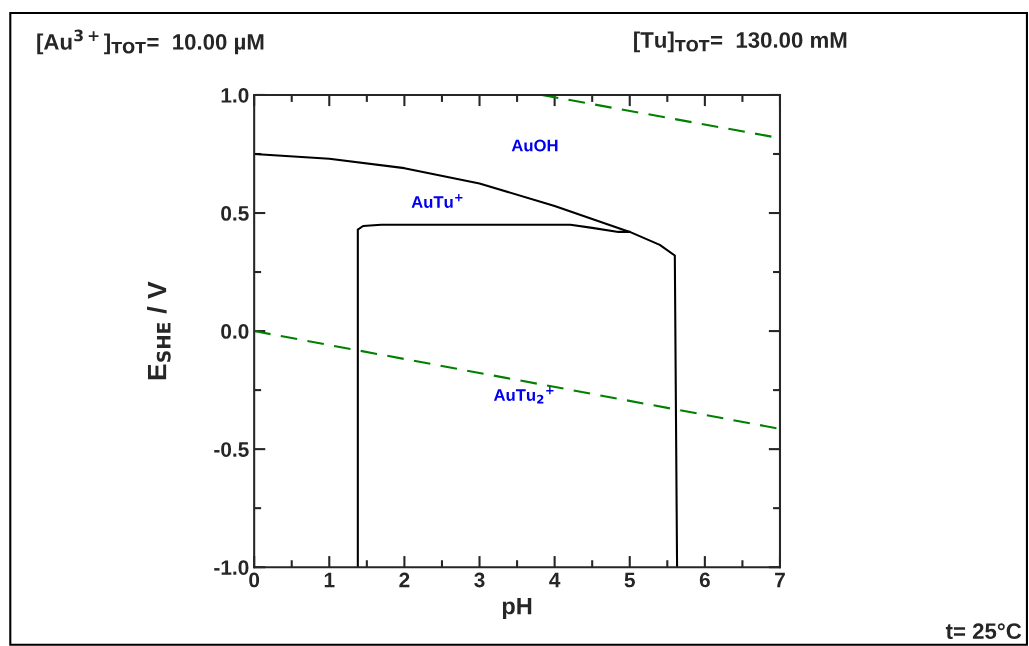 This screenshot has height=646, width=1029. What do you see at coordinates (704, 580) in the screenshot?
I see `x-tick-label: 6` at bounding box center [704, 580].